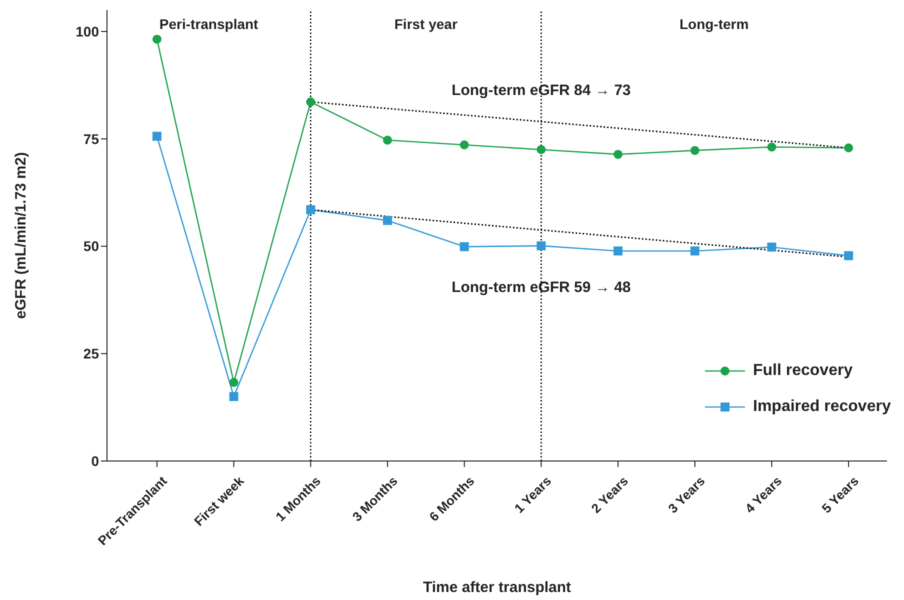  What do you see at coordinates (88, 31) in the screenshot?
I see `y-tick-label: 100` at bounding box center [88, 31].